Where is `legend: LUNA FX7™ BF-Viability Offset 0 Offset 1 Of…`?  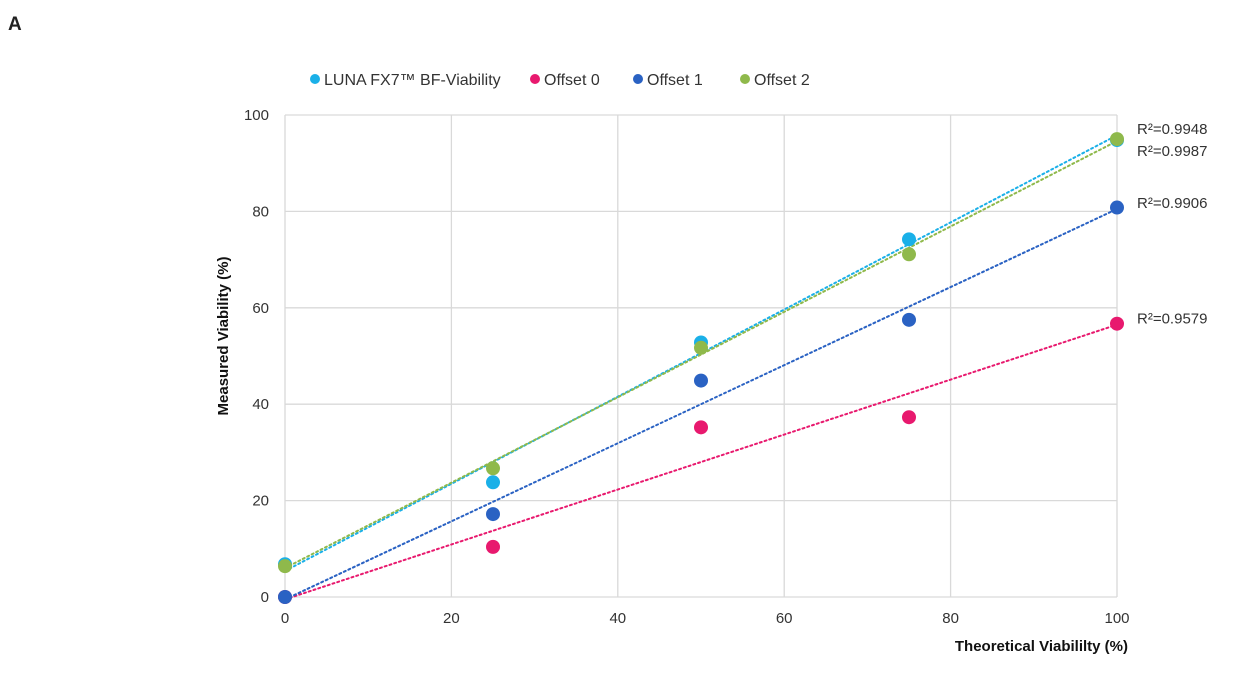
legend: LUNA FX7™ BF-Viability Offset 0 Offset 1 Of… is located at coordinates (560, 80).